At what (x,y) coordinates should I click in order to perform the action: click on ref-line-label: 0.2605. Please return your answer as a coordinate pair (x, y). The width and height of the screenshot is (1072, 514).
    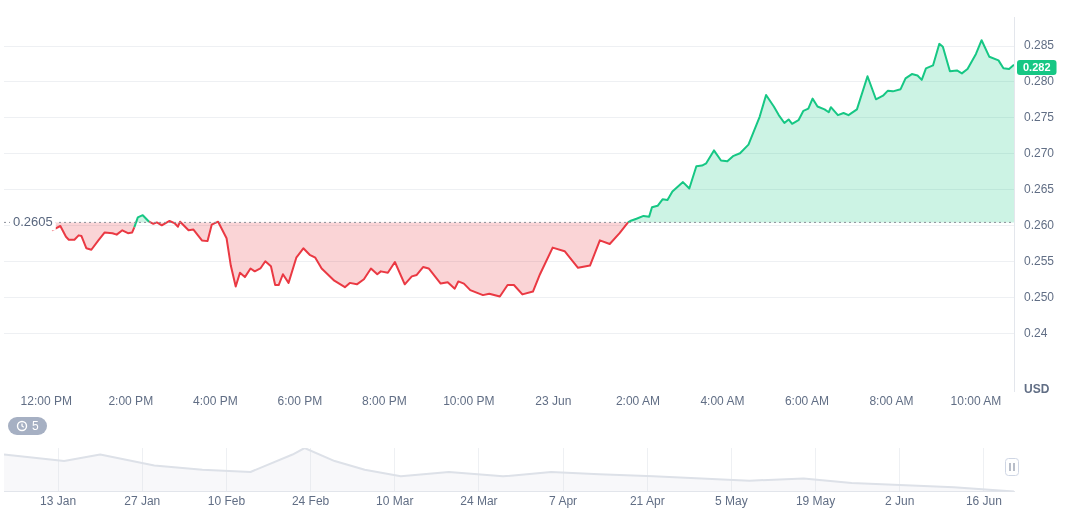
    Looking at the image, I should click on (33, 221).